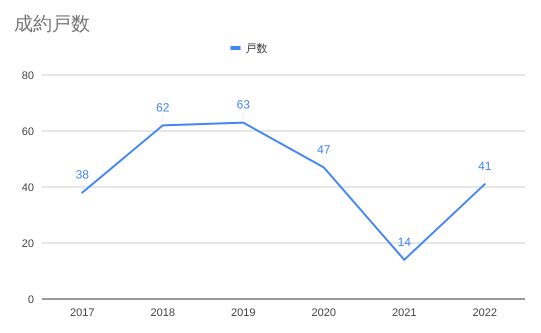 The image size is (541, 333). I want to click on y-tick-label: 80, so click(28, 76).